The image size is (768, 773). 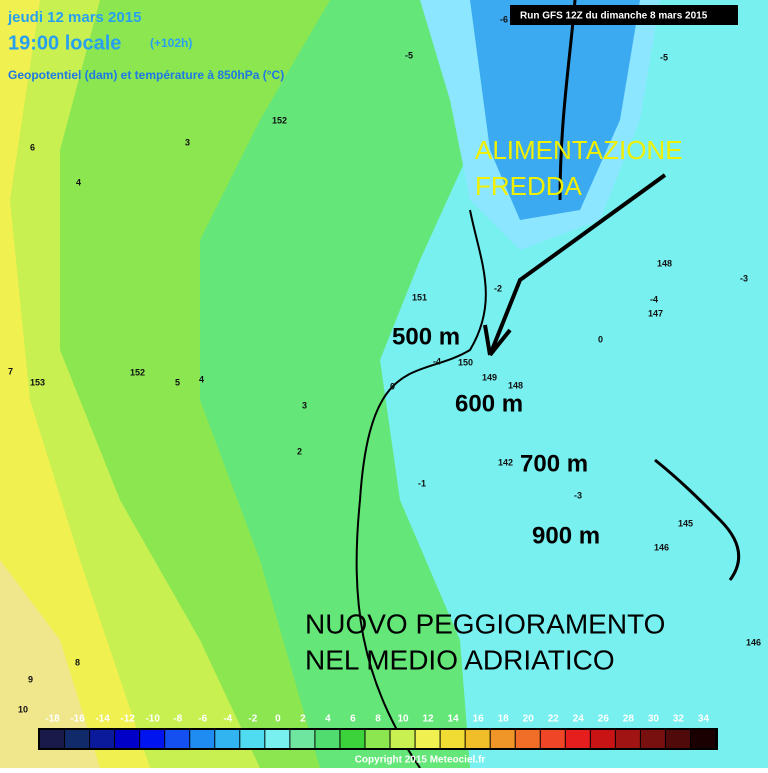 I want to click on date: jeudi 12 mars 2015, so click(x=74, y=17).